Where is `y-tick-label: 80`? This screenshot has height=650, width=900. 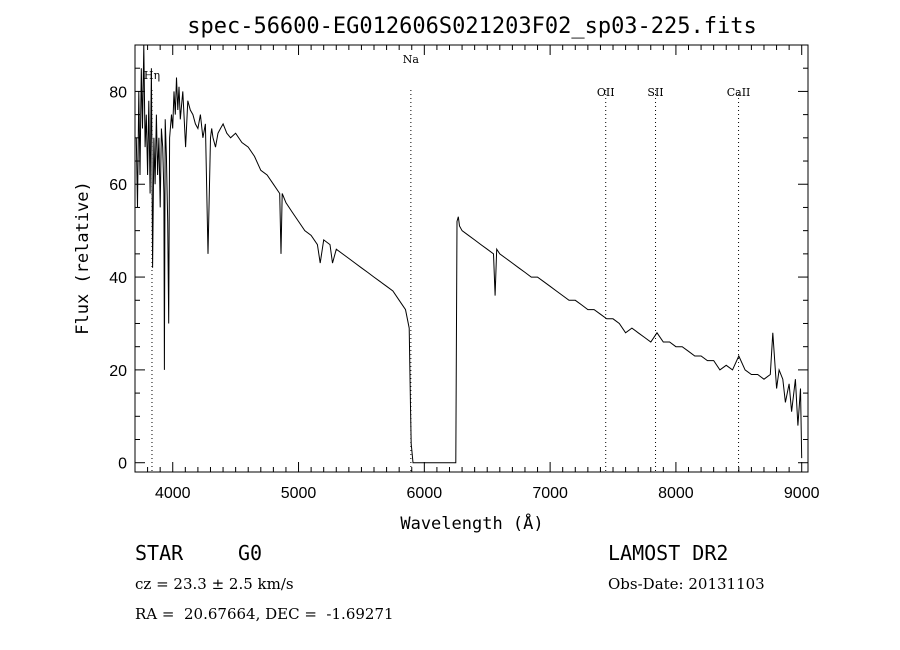
y-tick-label: 80 is located at coordinates (118, 92).